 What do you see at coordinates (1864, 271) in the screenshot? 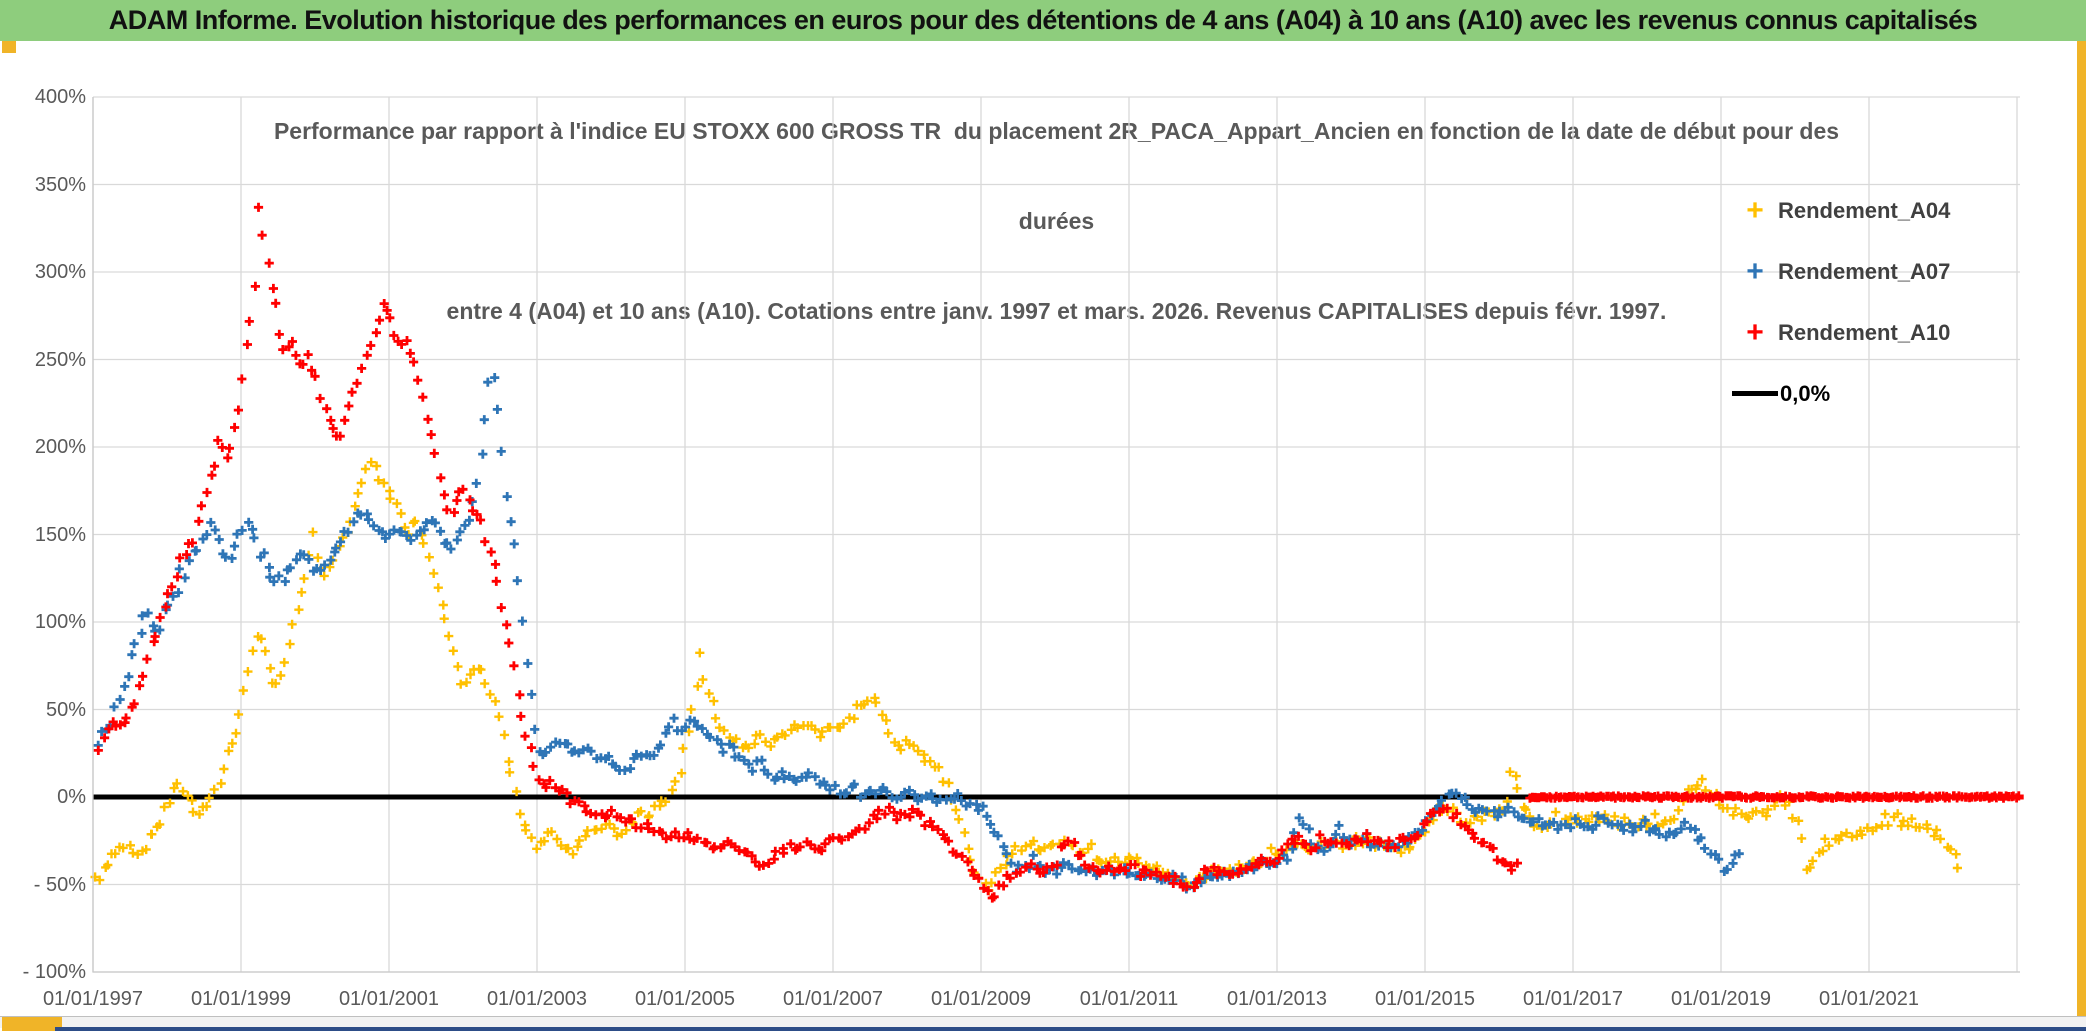
I see `legend-label: Rendement_A07` at bounding box center [1864, 271].